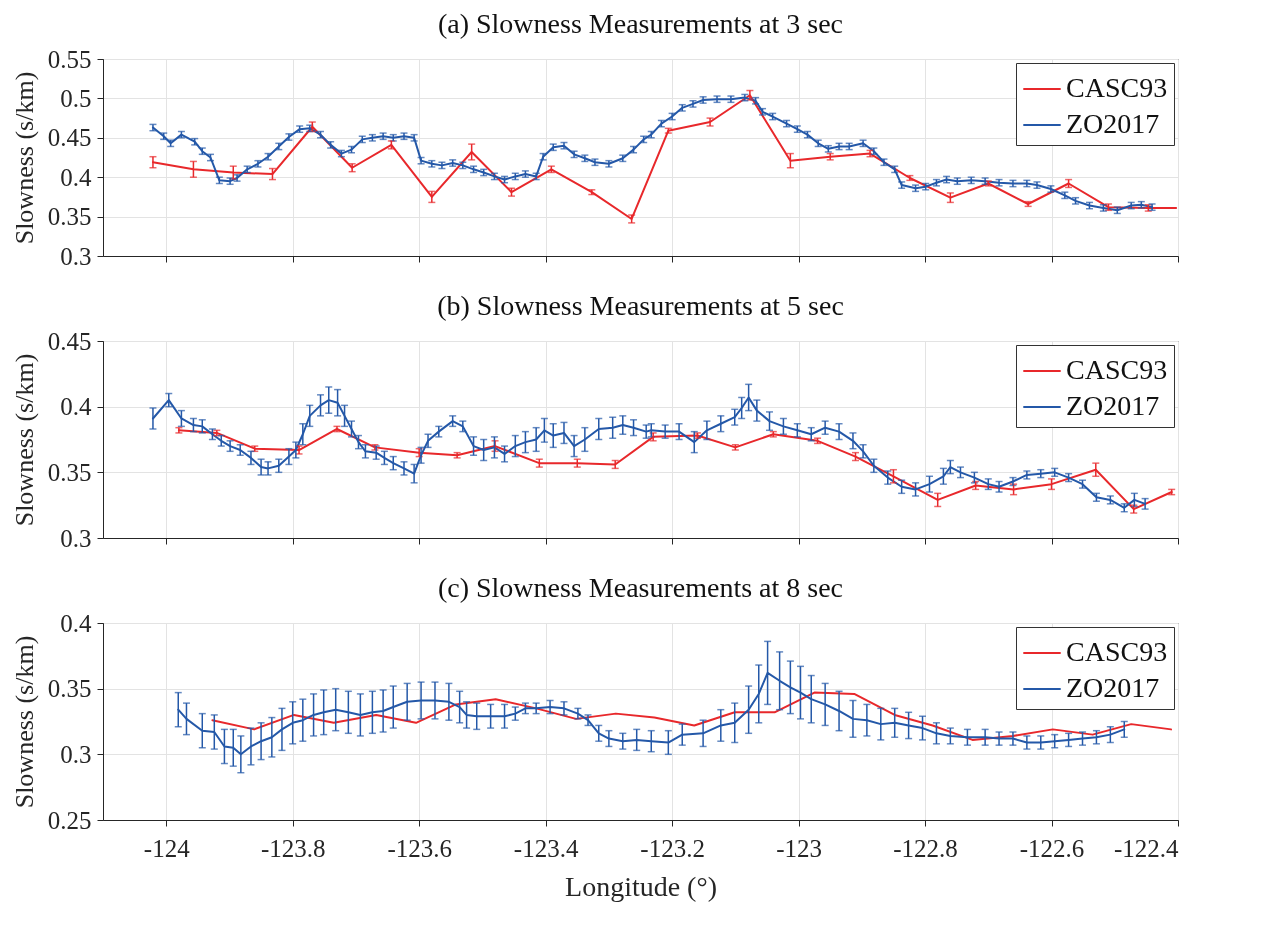 The image size is (1268, 928). What do you see at coordinates (640, 305) in the screenshot?
I see `chart-title: (b) Slowness Measurements at 5 sec` at bounding box center [640, 305].